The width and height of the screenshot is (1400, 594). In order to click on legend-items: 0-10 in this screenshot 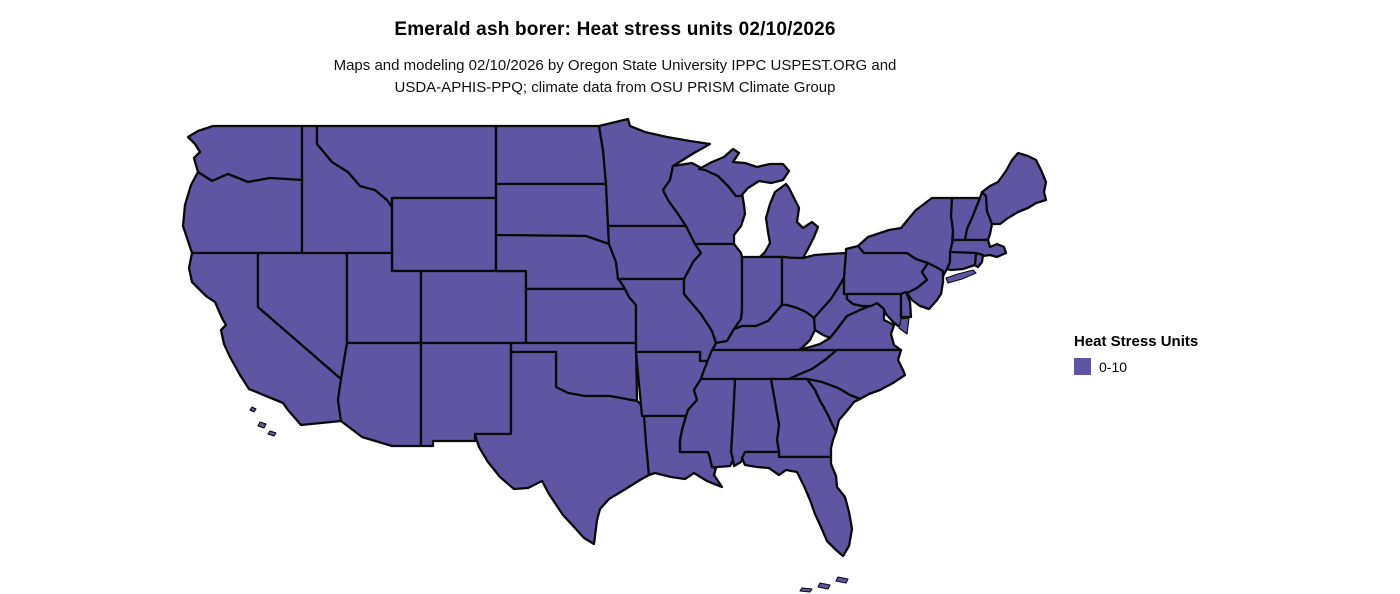, I will do `click(1136, 366)`.